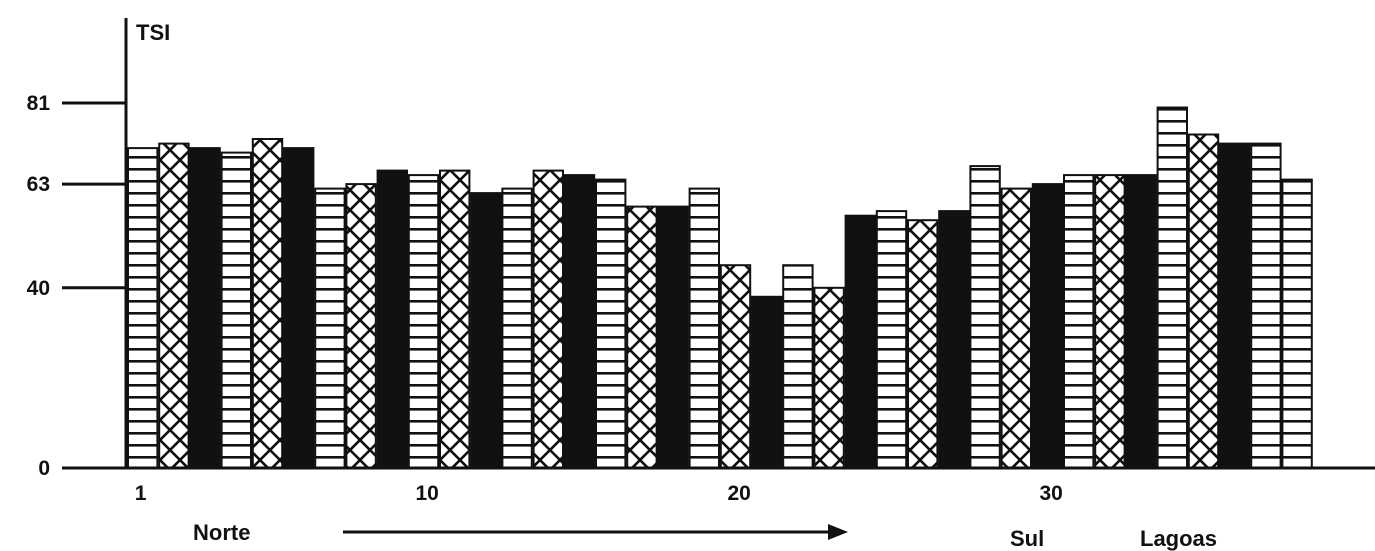 The image size is (1375, 551). What do you see at coordinates (1051, 493) in the screenshot?
I see `x-tick-label-30: 30` at bounding box center [1051, 493].